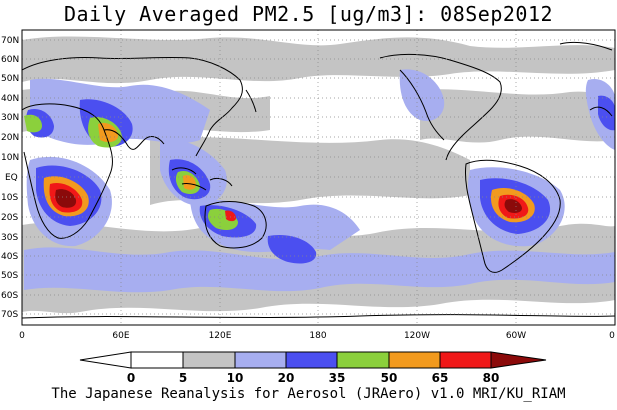 The image size is (617, 410). I want to click on colorbar-label-10: 10, so click(235, 378).